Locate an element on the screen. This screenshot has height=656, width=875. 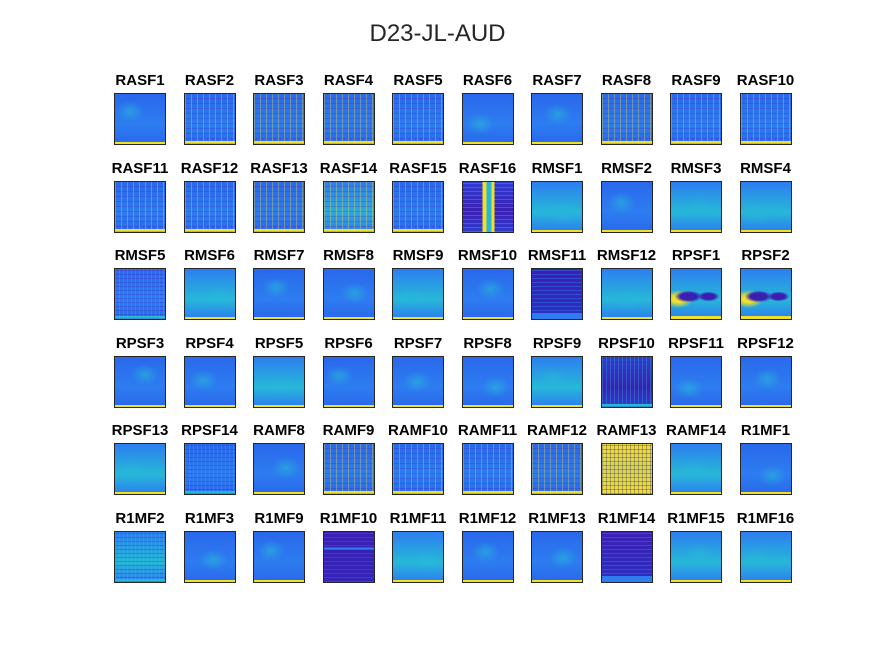
panel-title: R1MF2 is located at coordinates (140, 518).